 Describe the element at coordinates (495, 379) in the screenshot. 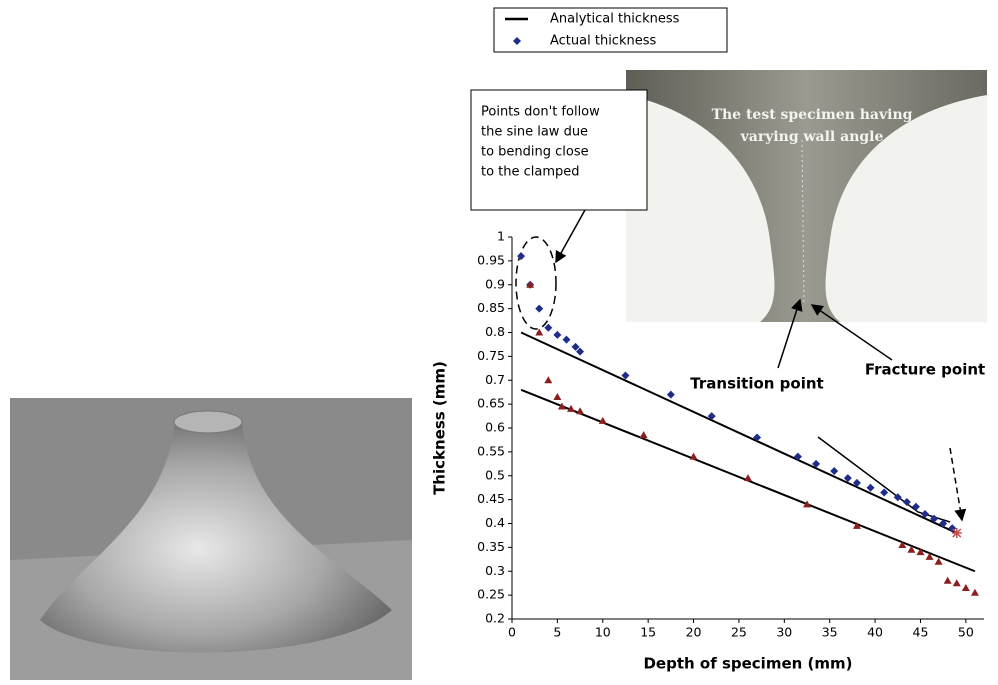

I see `y-tick-label: 0.7` at that location.